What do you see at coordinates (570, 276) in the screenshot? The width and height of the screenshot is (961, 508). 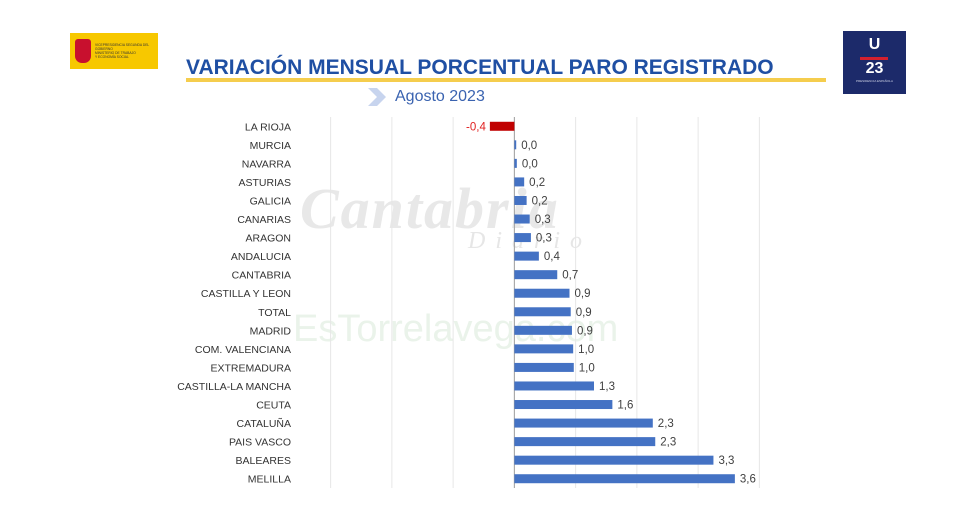 I see `data-label: 0,7` at bounding box center [570, 276].